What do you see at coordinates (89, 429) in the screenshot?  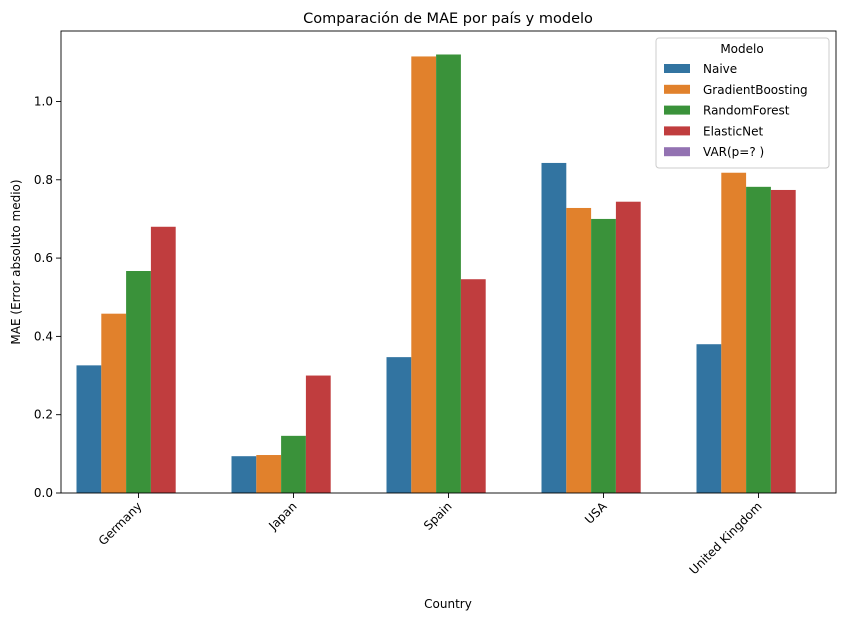 I see `bar-naive-germany` at bounding box center [89, 429].